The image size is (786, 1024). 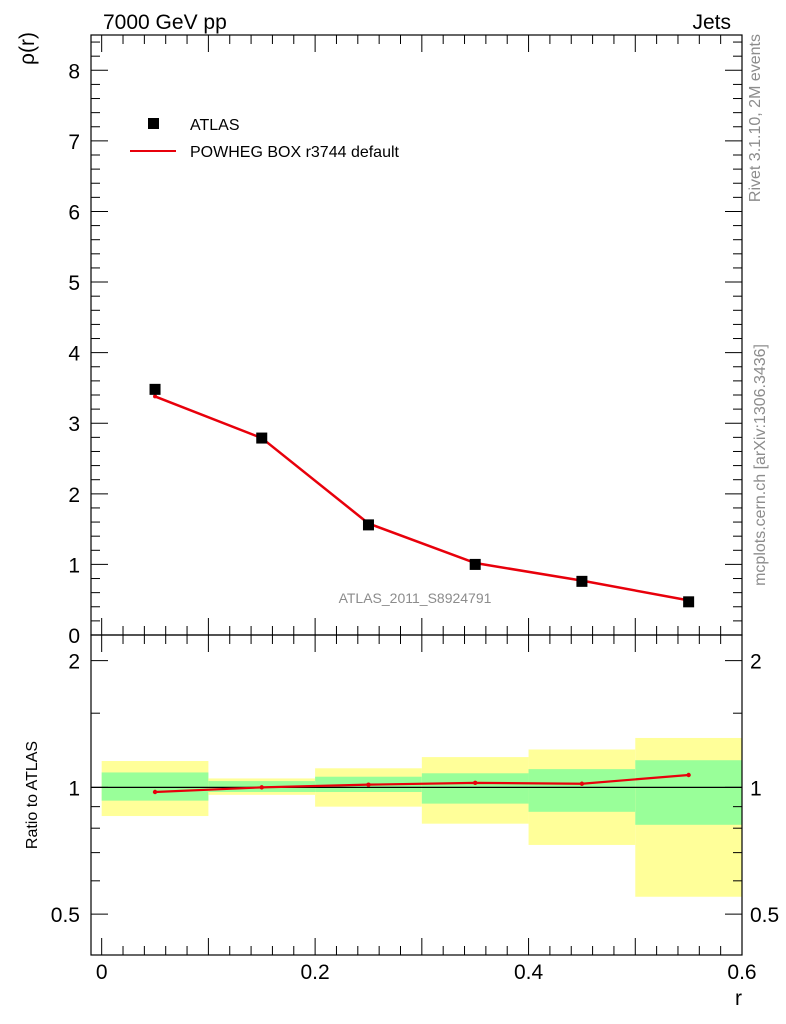 What do you see at coordinates (426, 972) in the screenshot?
I see `x-tick-labels: 0 0.2 0.4 0.6` at bounding box center [426, 972].